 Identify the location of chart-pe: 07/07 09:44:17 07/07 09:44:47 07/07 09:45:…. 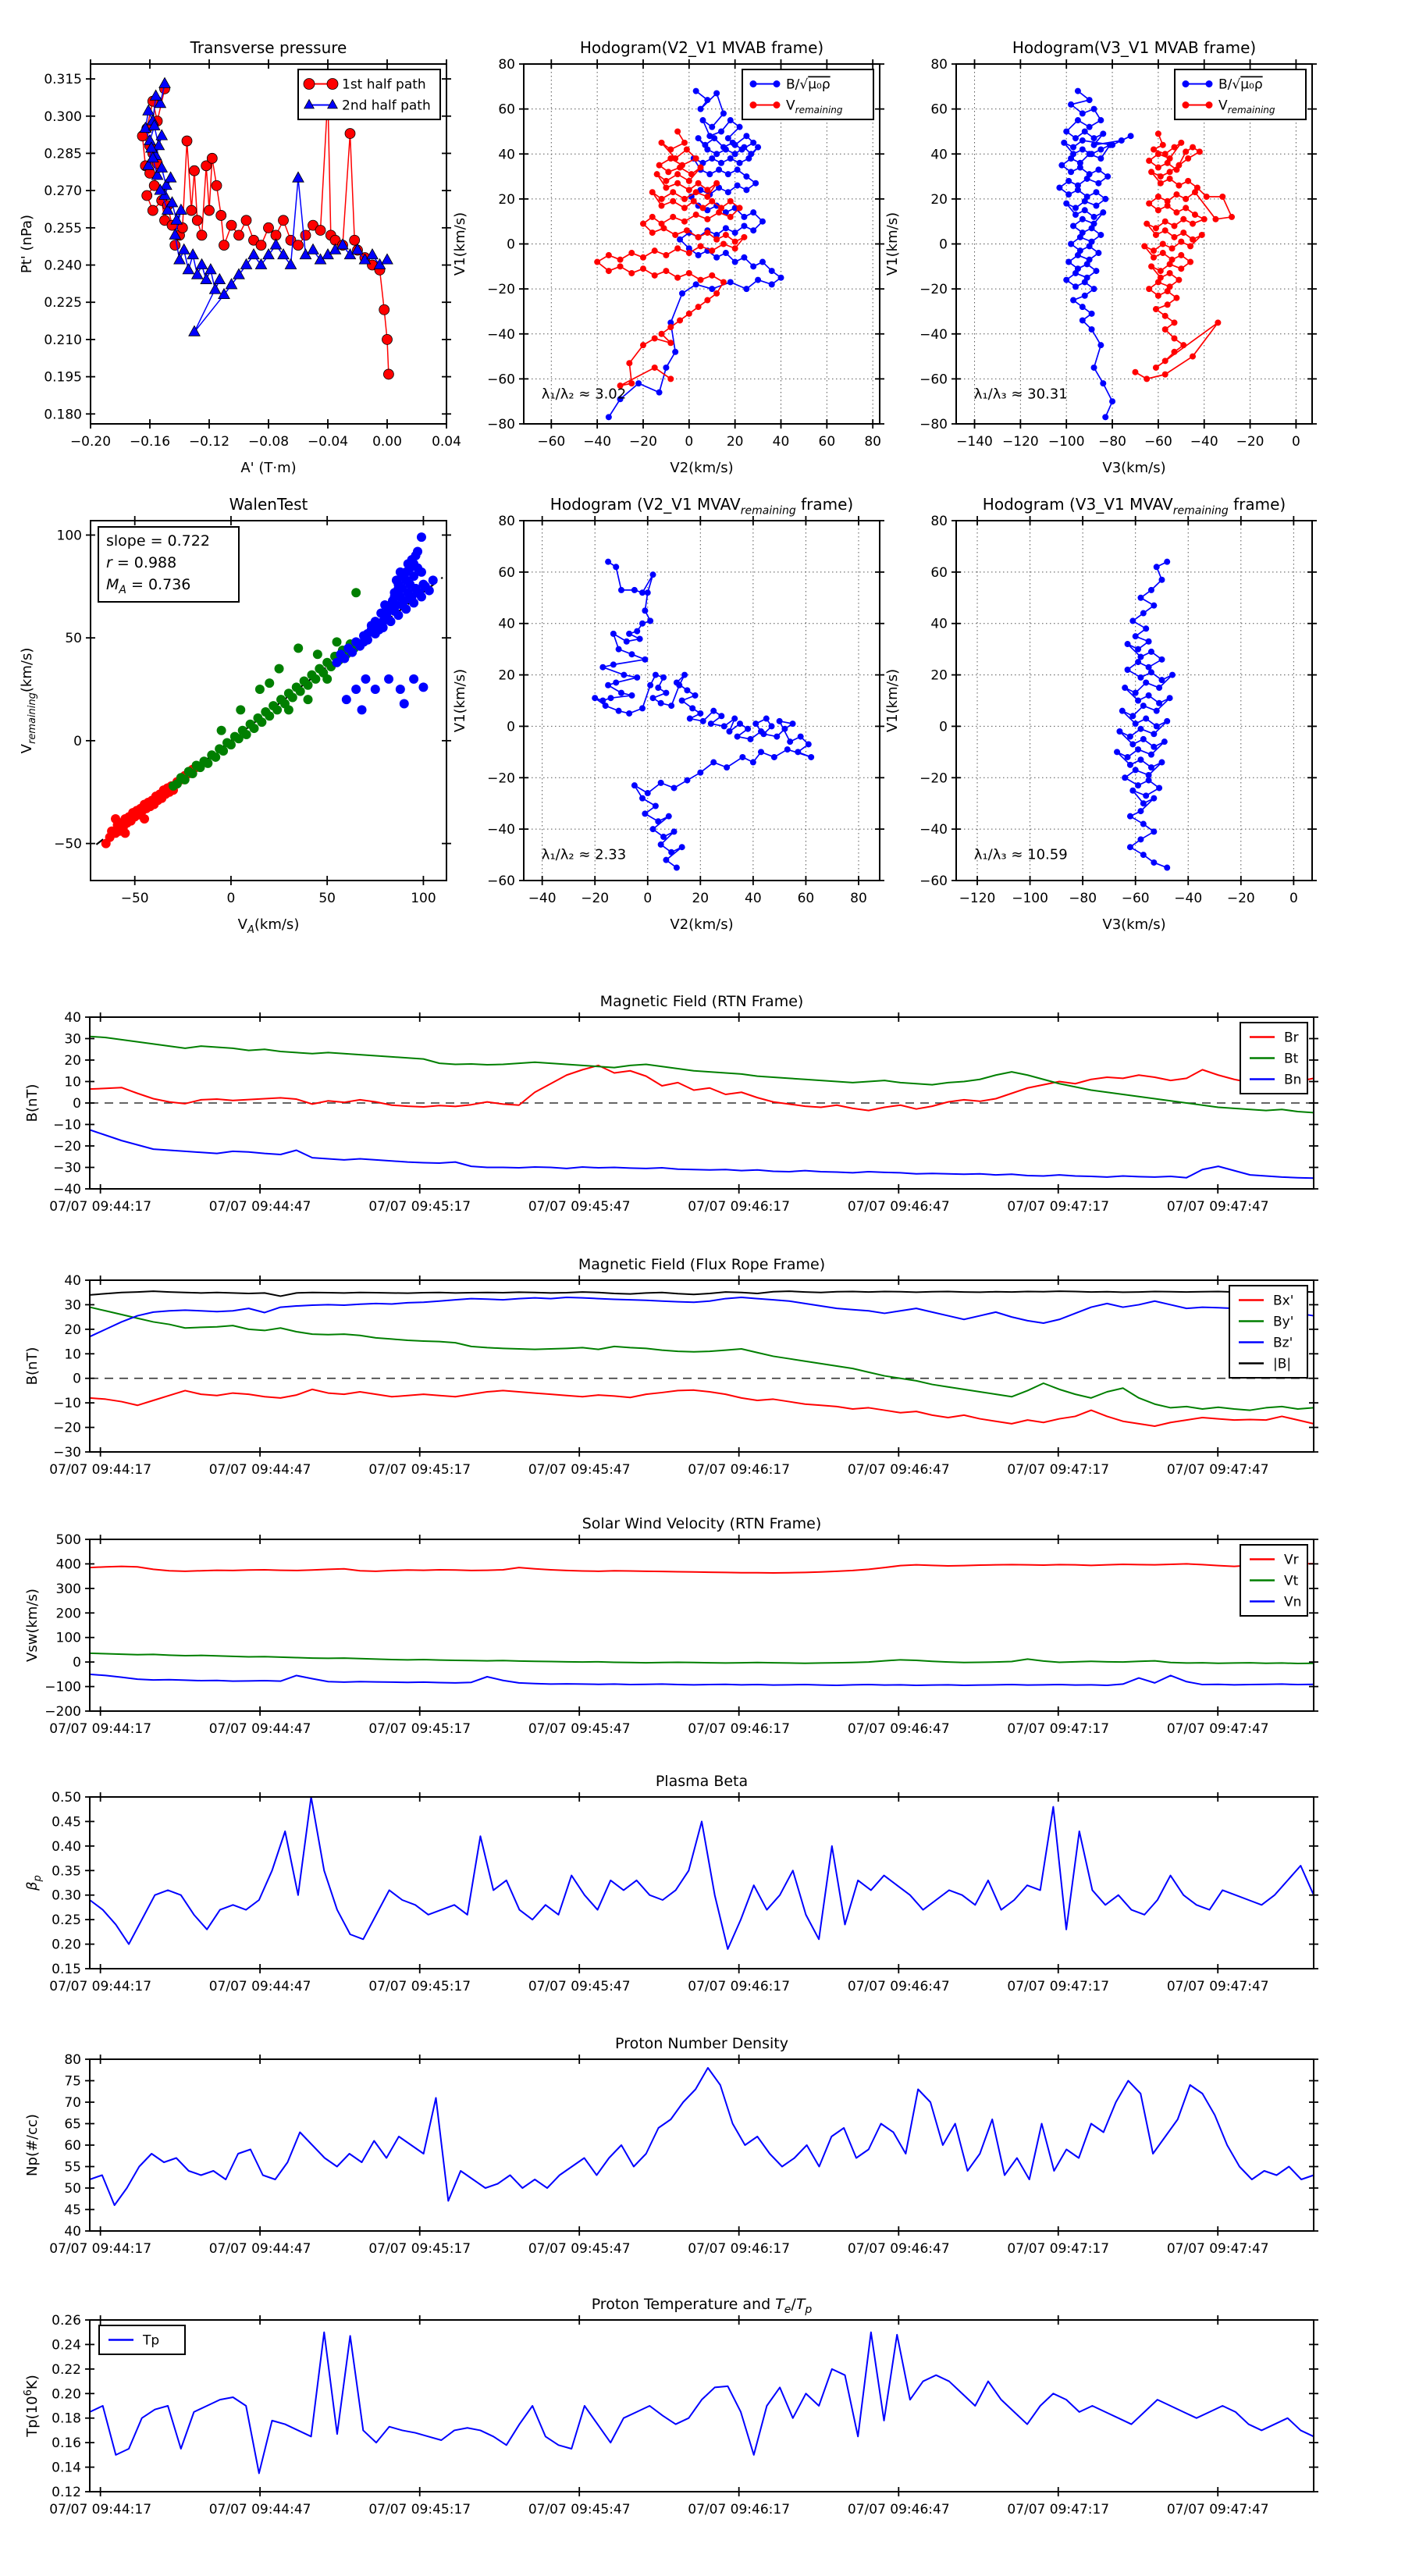
(671, 2146).